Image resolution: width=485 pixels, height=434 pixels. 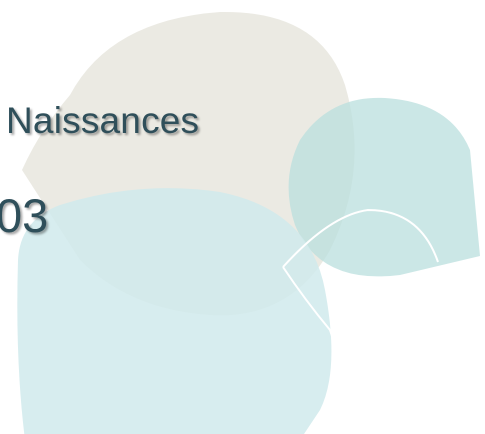 I want to click on white-outline-arc, so click(x=360, y=277).